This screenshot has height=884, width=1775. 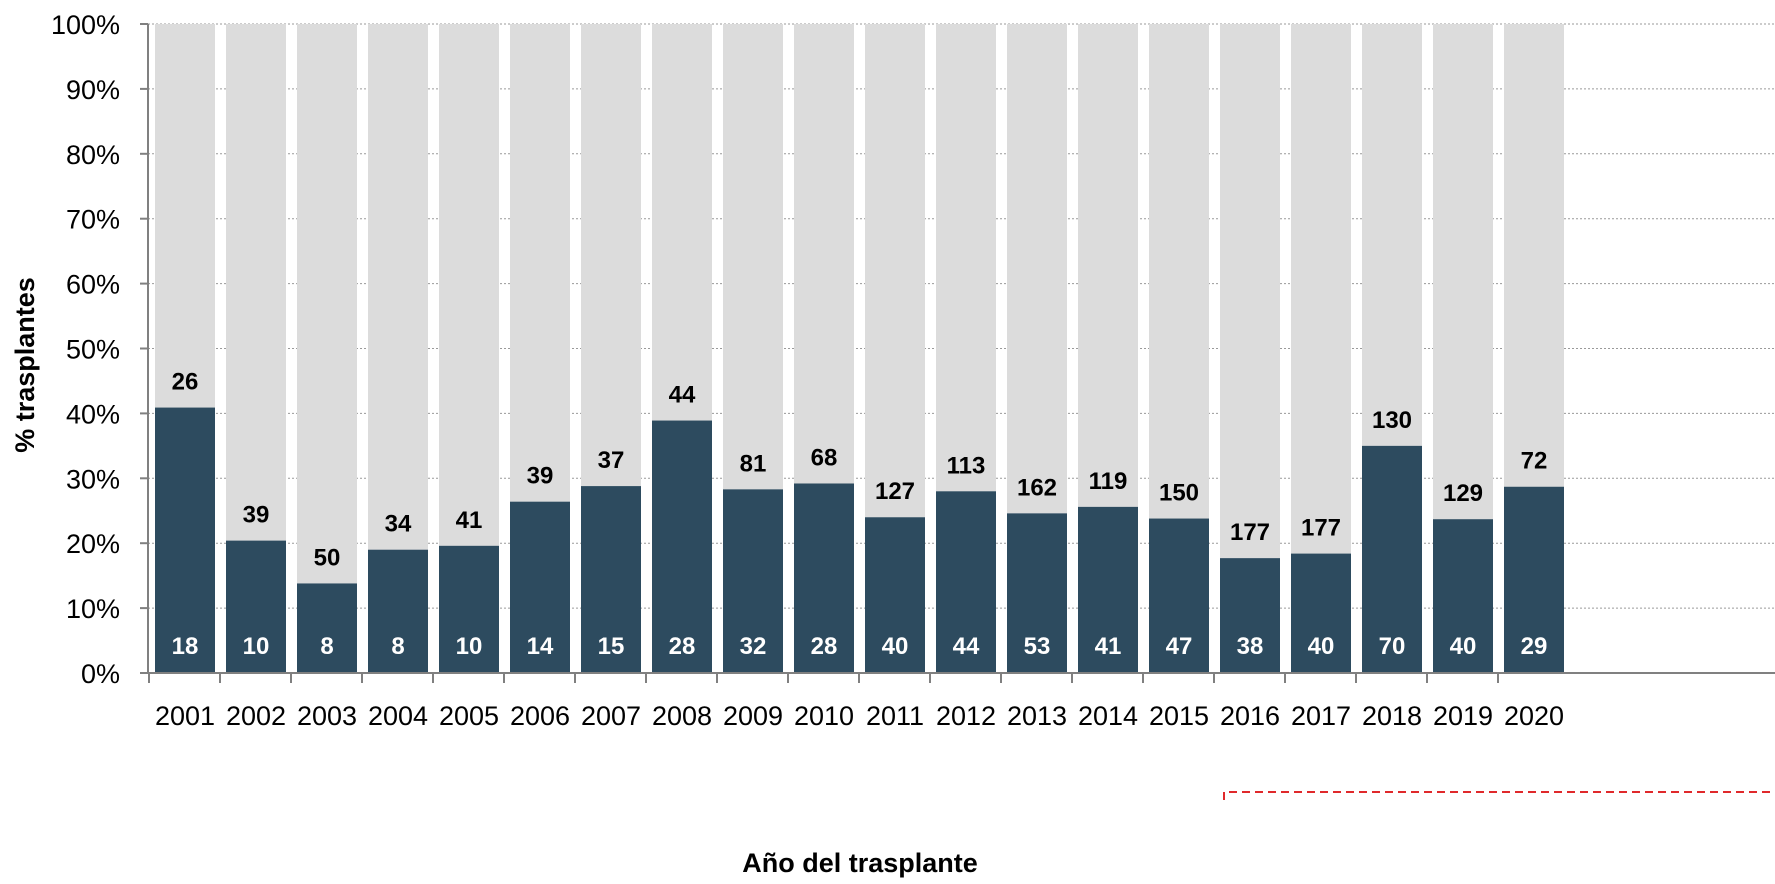 What do you see at coordinates (1534, 255) in the screenshot?
I see `bar-upper-2020` at bounding box center [1534, 255].